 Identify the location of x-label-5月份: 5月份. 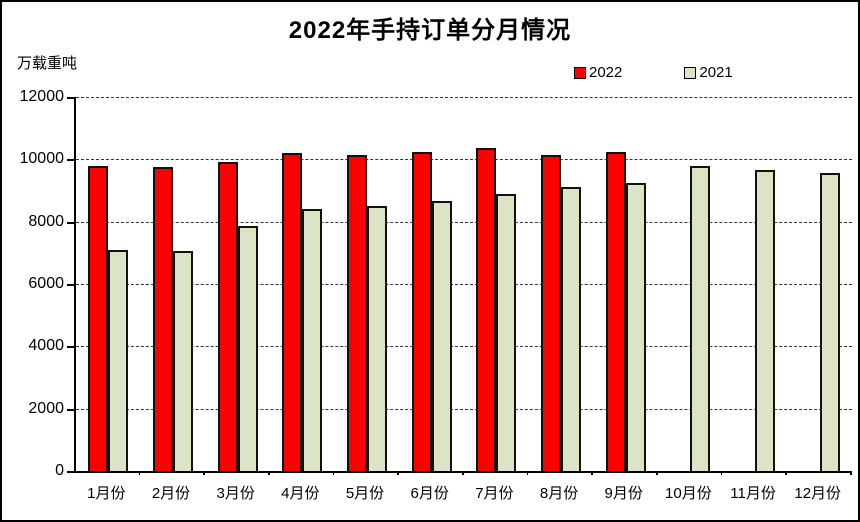
(365, 493).